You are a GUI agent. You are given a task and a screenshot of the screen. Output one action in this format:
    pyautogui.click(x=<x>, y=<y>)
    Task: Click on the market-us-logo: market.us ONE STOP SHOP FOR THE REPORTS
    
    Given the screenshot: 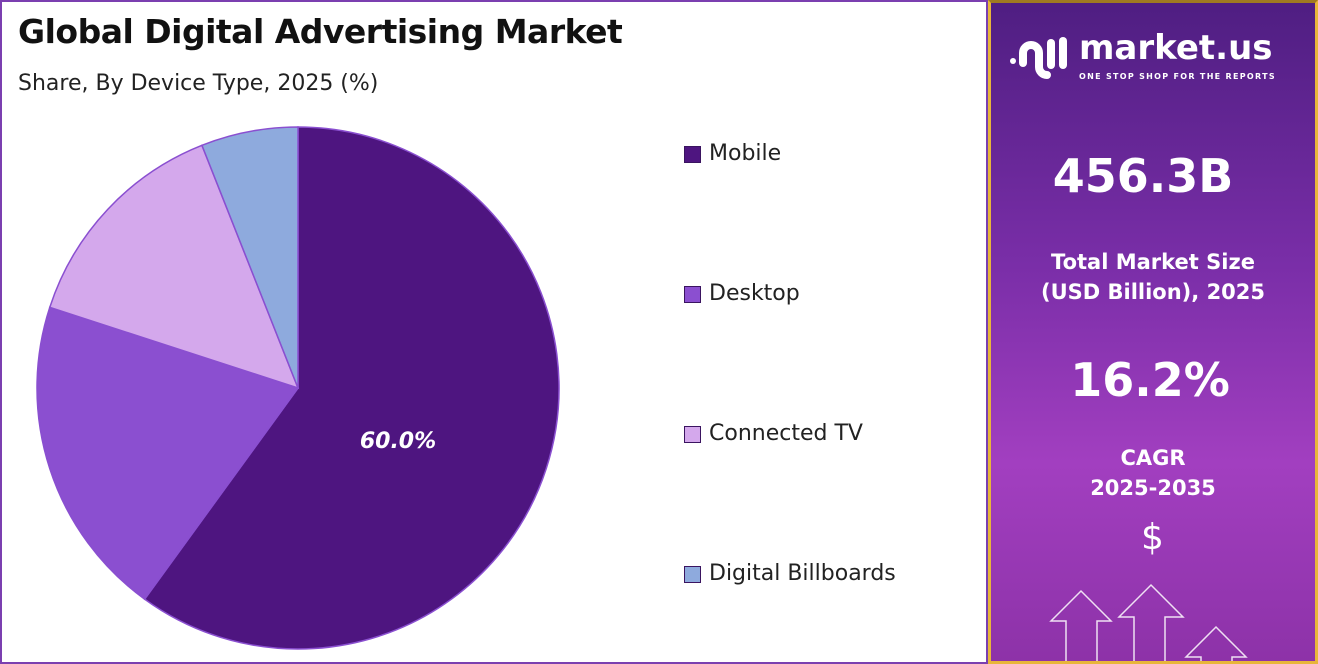 What is the action you would take?
    pyautogui.click(x=1141, y=55)
    